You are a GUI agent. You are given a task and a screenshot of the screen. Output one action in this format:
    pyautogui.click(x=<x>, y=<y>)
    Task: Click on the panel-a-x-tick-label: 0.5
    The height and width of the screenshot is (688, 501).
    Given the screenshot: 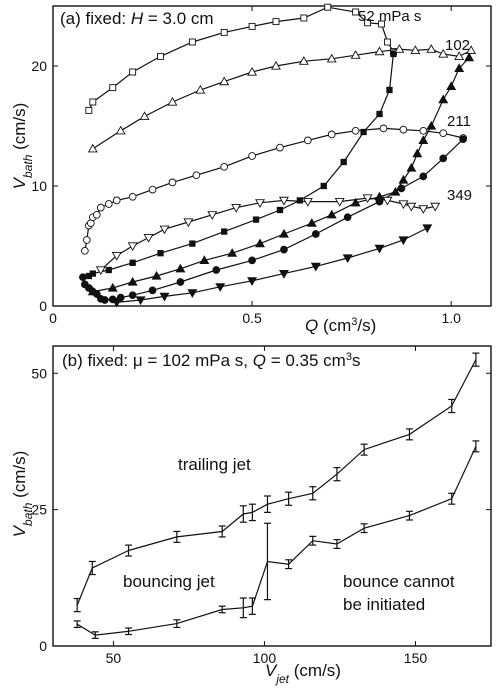 What is the action you would take?
    pyautogui.click(x=252, y=318)
    